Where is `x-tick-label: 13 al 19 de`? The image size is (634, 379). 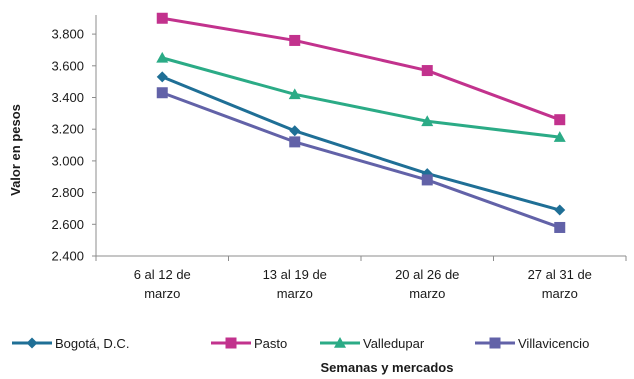 x-tick-label: 13 al 19 de is located at coordinates (295, 274).